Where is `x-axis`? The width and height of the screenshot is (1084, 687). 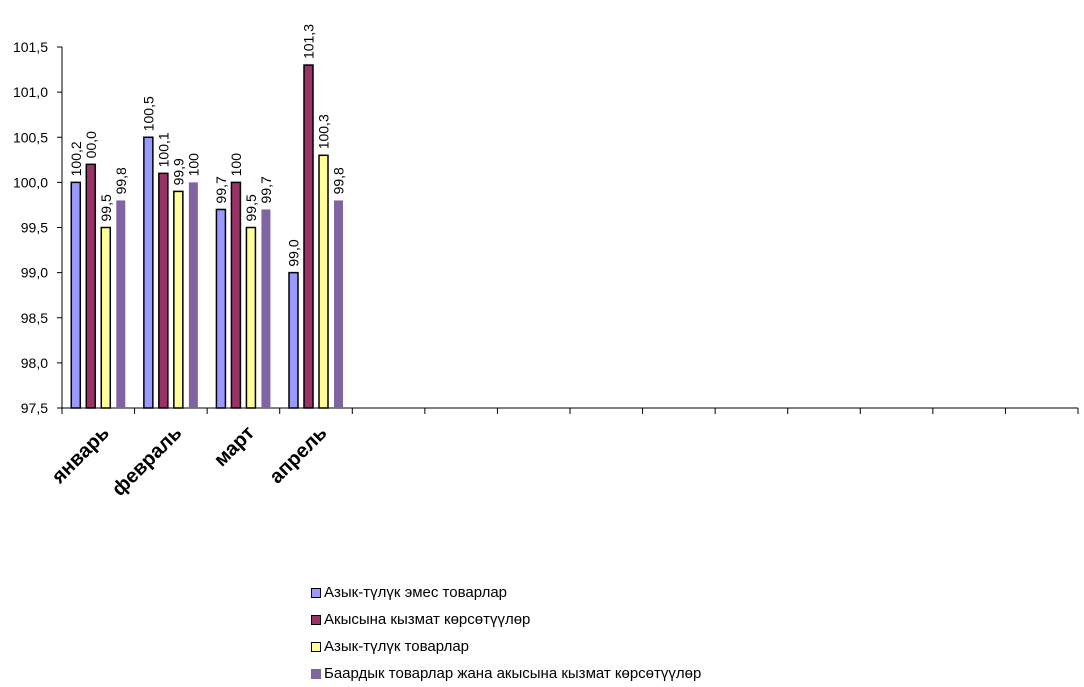 x-axis is located at coordinates (570, 410).